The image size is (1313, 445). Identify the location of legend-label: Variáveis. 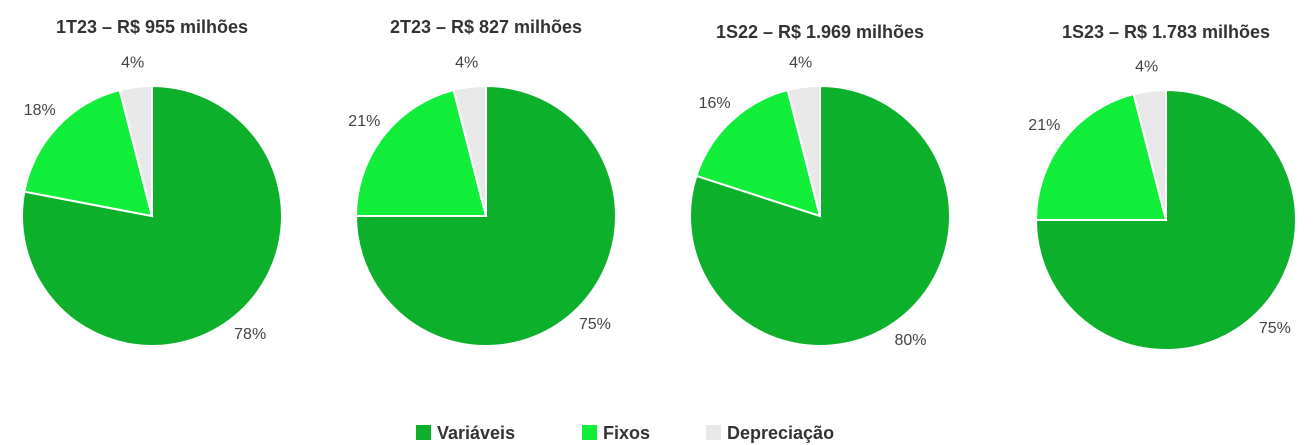
(476, 433).